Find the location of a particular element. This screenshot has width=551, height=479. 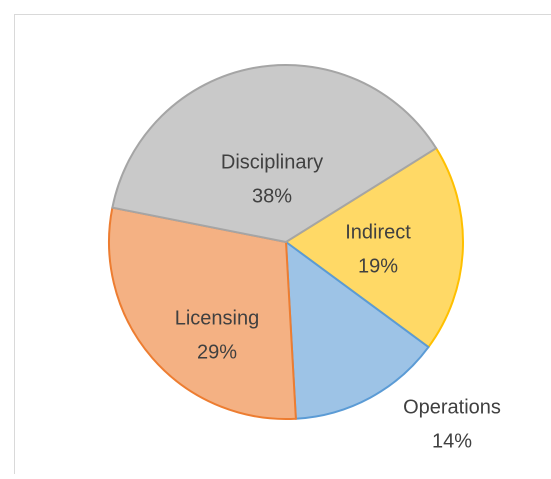

slice-label: Indirect is located at coordinates (378, 232).